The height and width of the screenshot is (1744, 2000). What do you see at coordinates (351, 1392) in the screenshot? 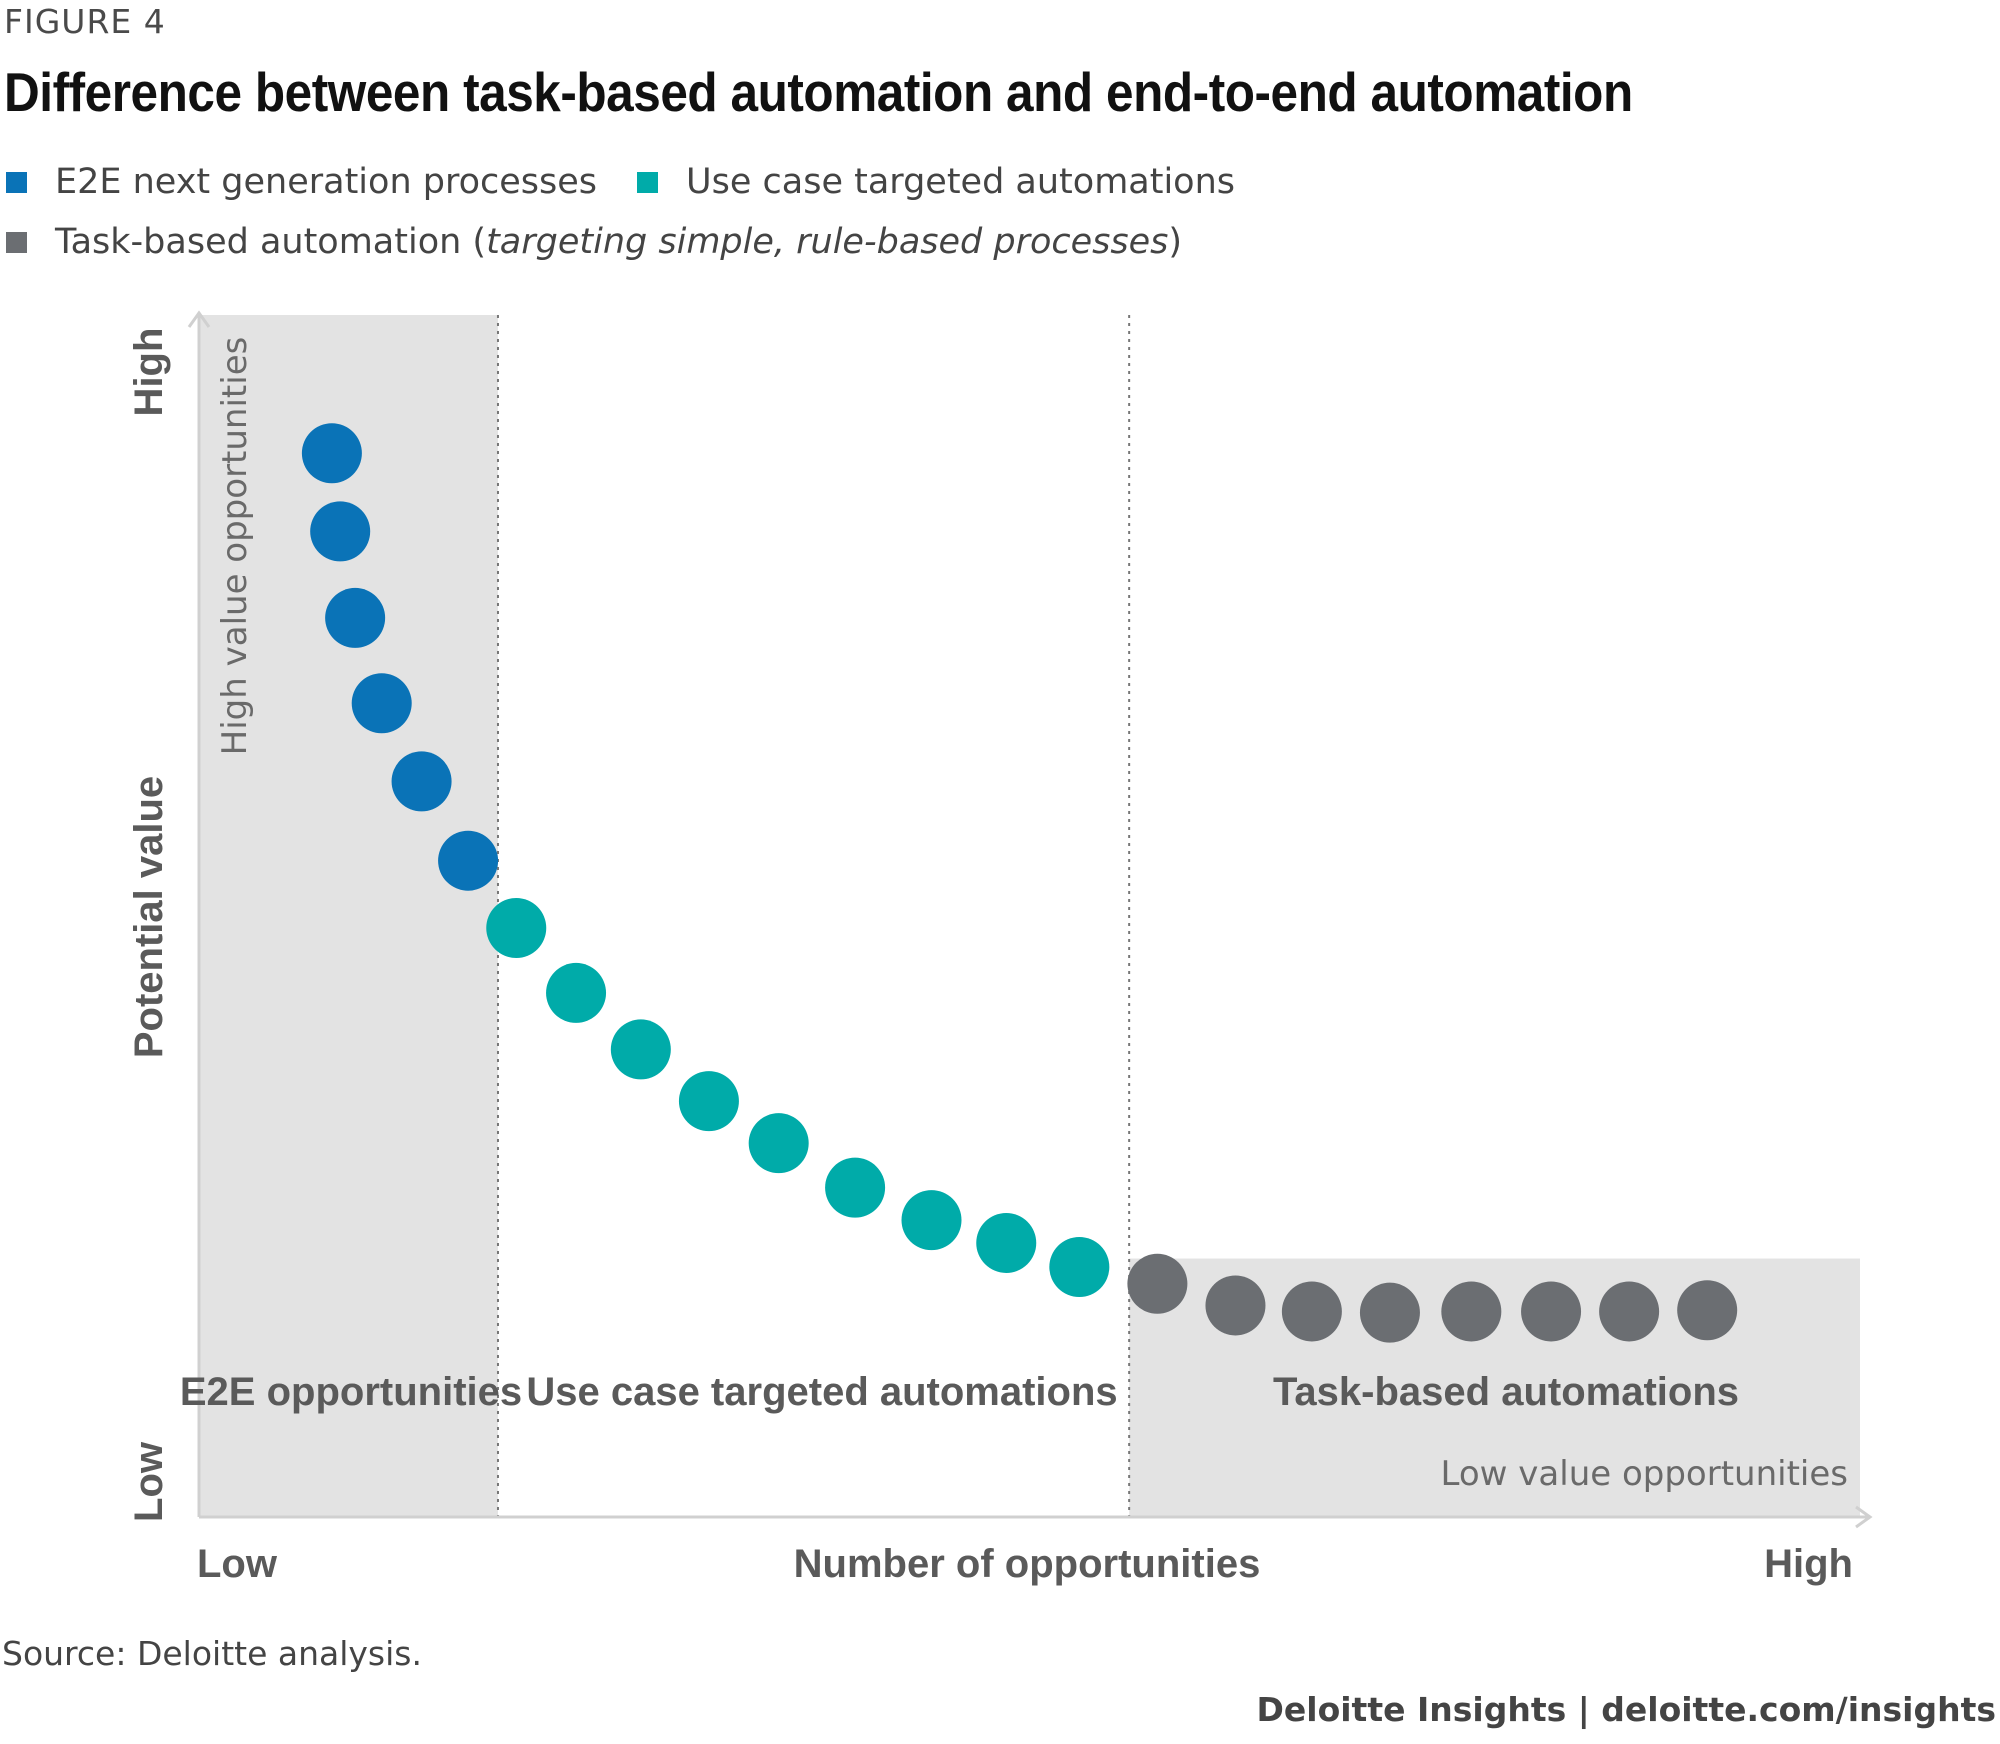
I see `zone-label-e2e: E2E opportunities` at bounding box center [351, 1392].